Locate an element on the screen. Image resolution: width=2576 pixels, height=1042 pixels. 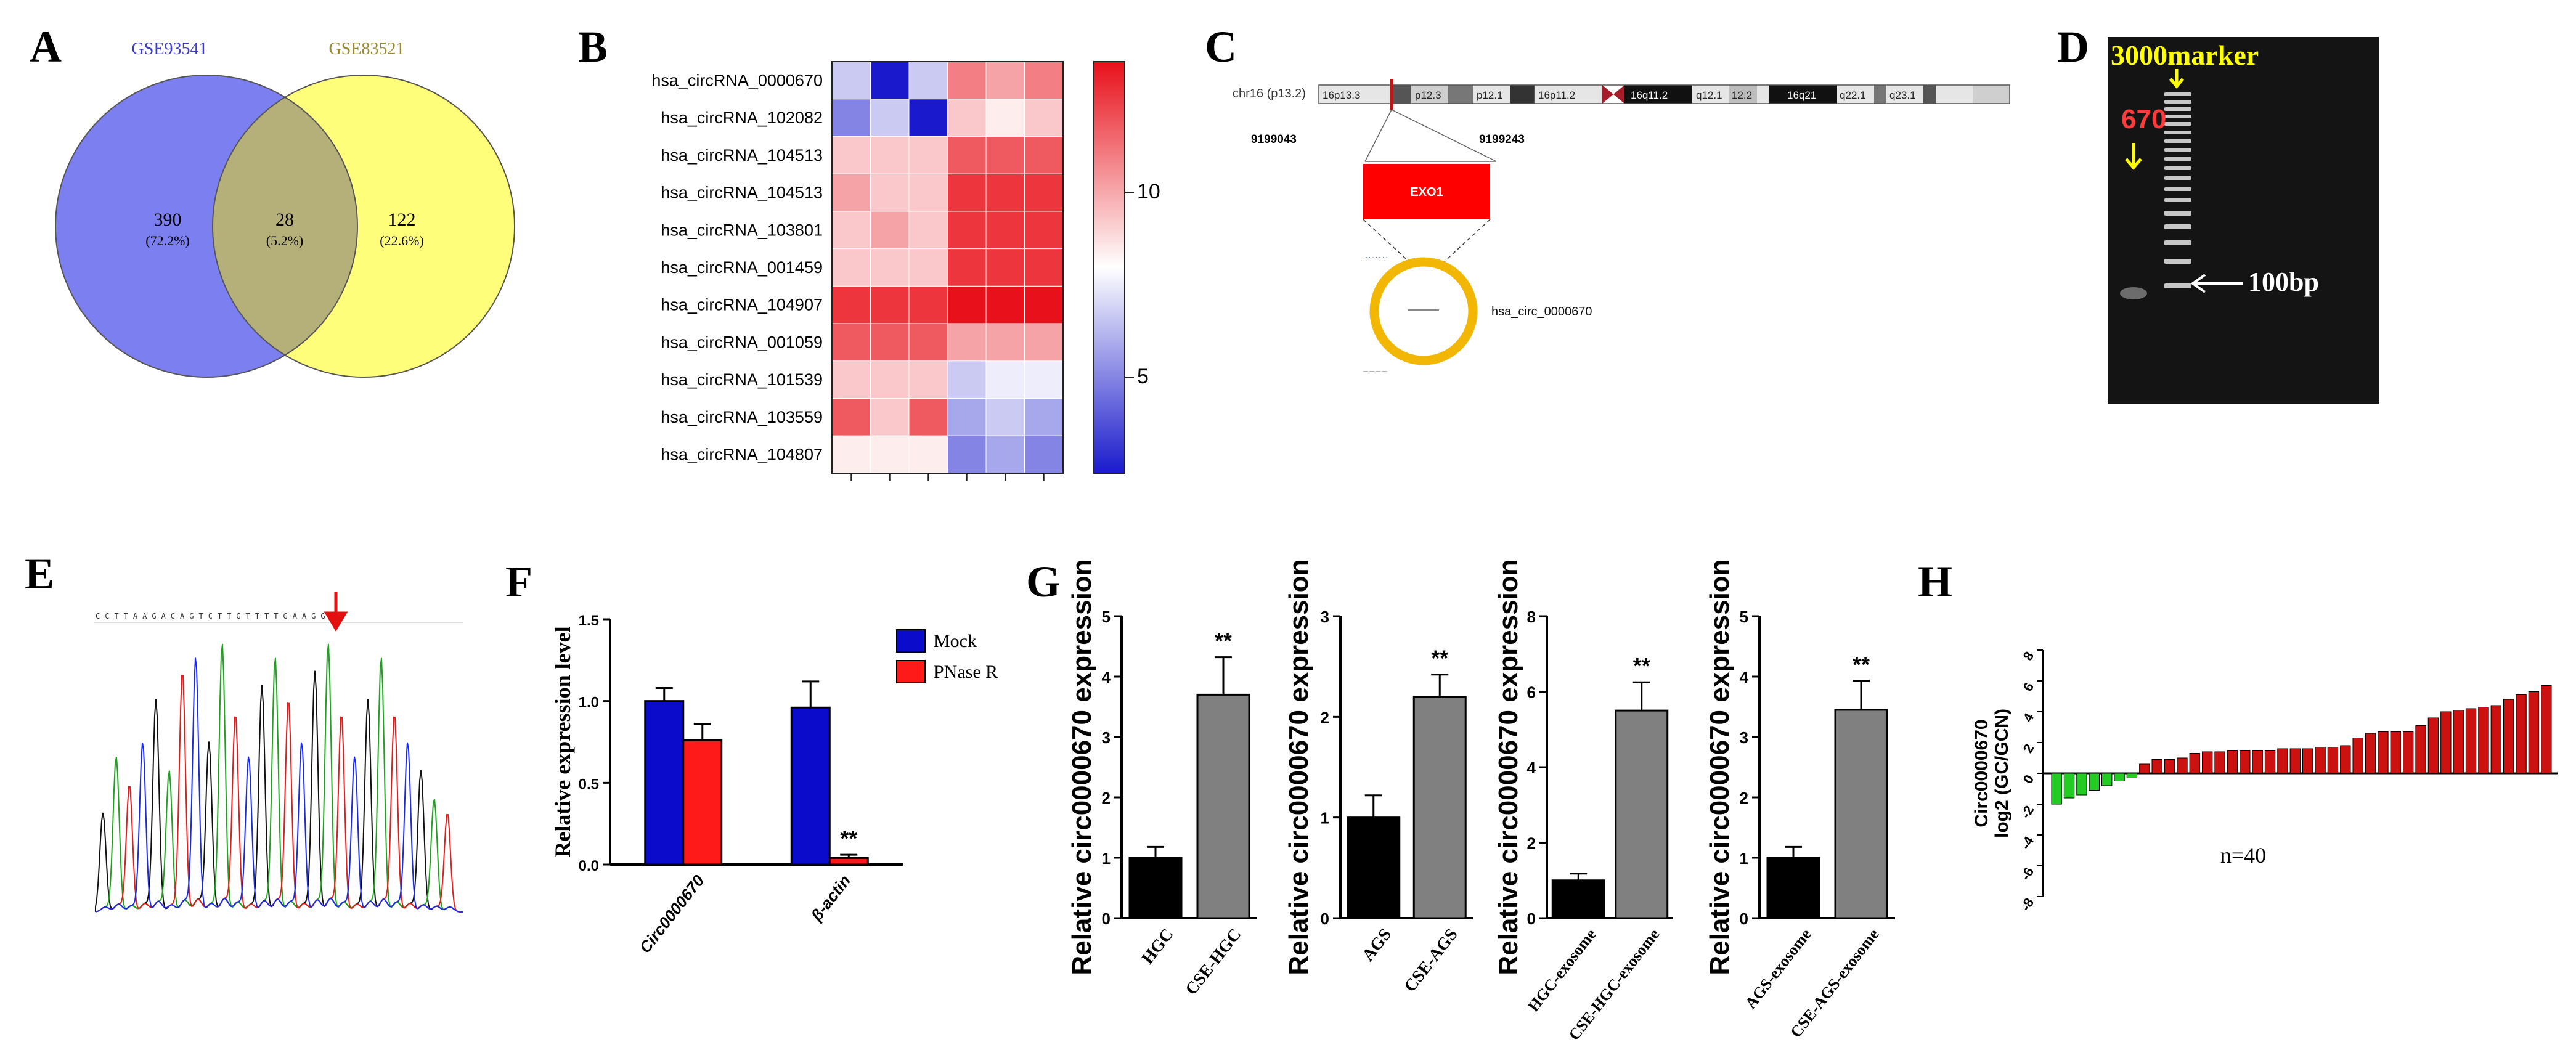
venn-mid-count: 28 is located at coordinates (284, 220).